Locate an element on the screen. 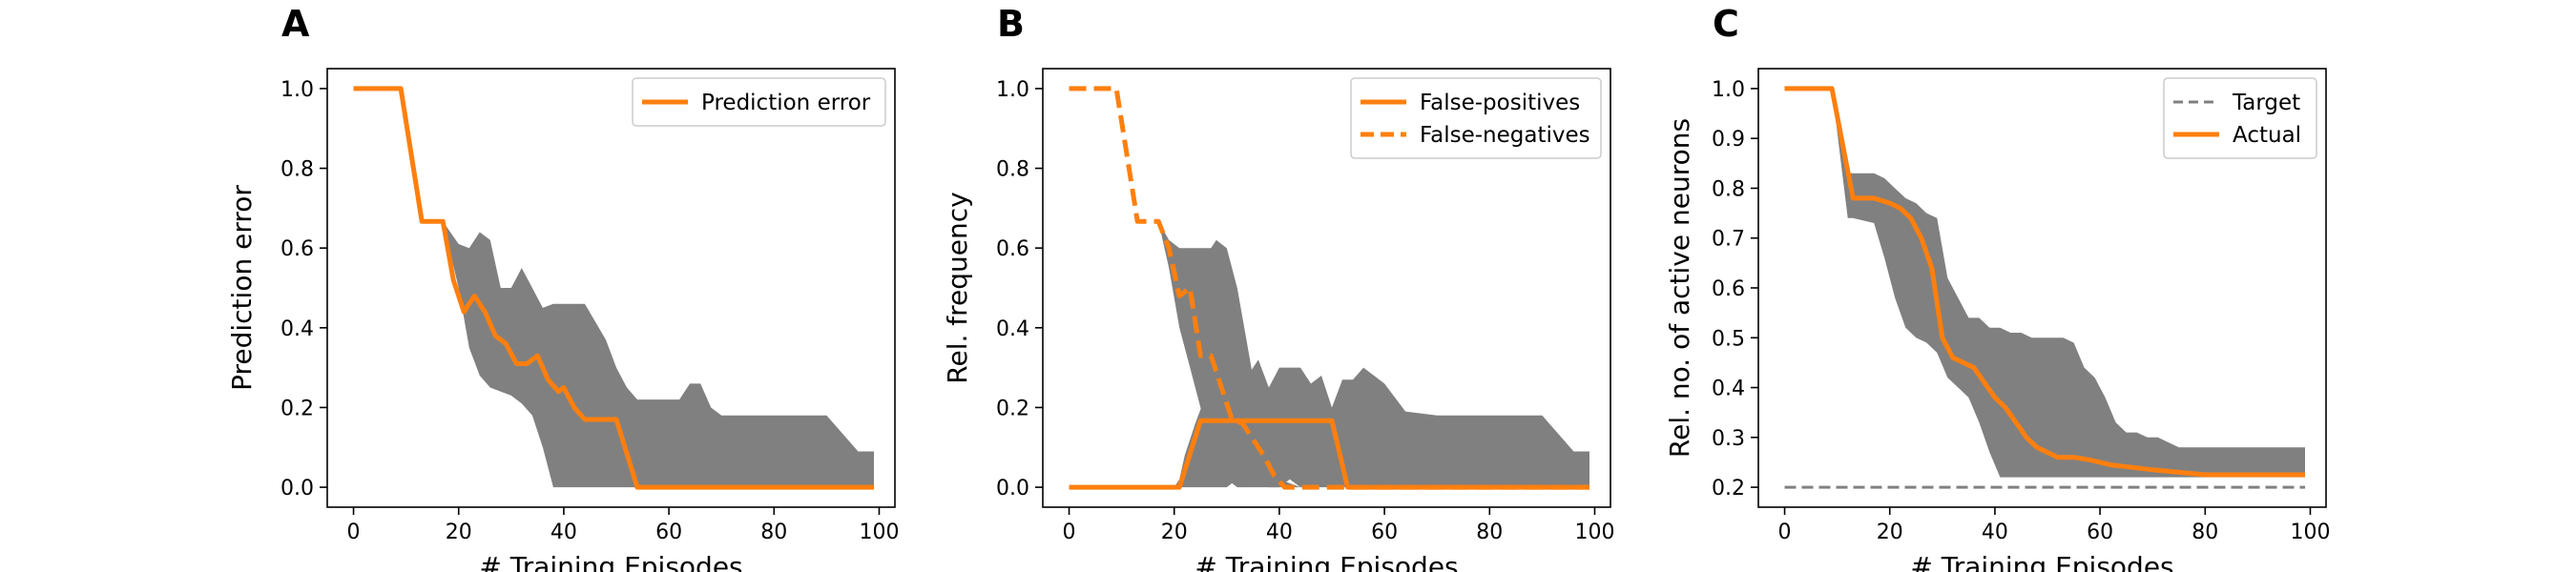 This screenshot has height=572, width=2576. y-tick-label: 0.9 is located at coordinates (1728, 140).